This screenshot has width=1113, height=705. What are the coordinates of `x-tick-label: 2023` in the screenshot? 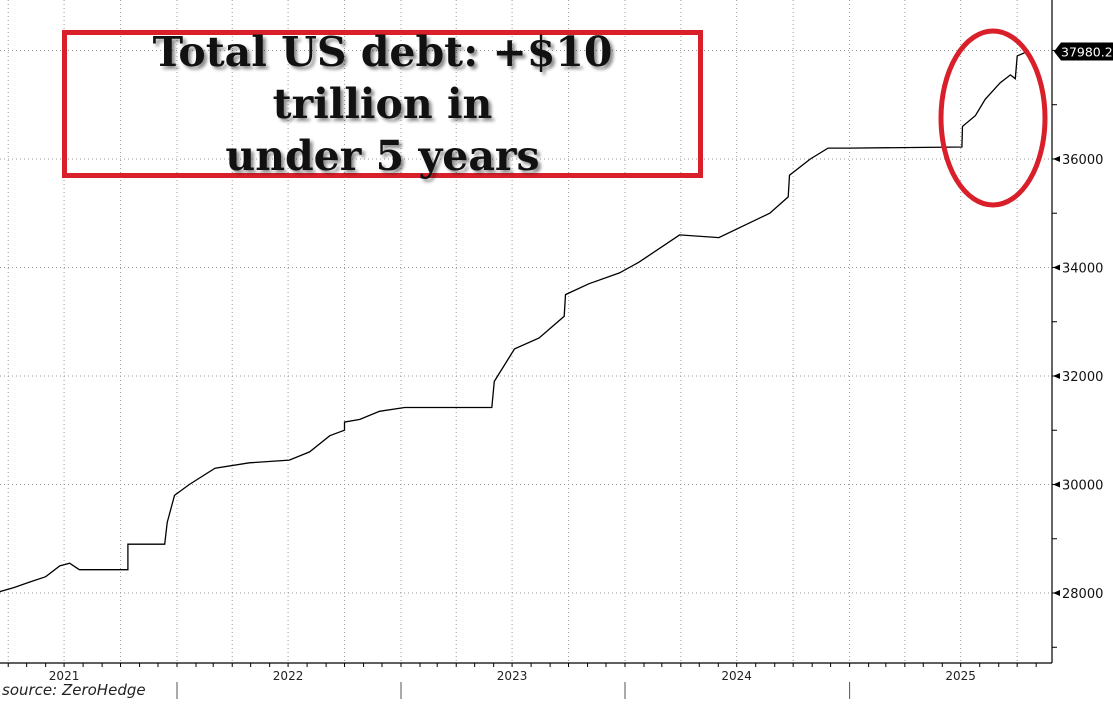 It's located at (512, 676).